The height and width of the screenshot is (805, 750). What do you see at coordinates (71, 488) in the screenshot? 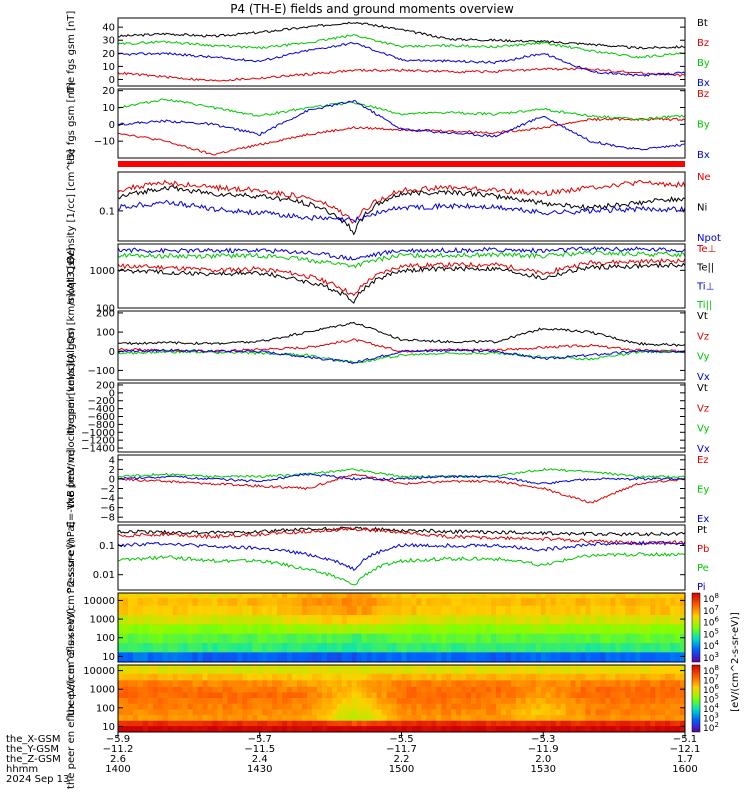
I see `y-axis-label: E=-VxB [mV/m]` at bounding box center [71, 488].